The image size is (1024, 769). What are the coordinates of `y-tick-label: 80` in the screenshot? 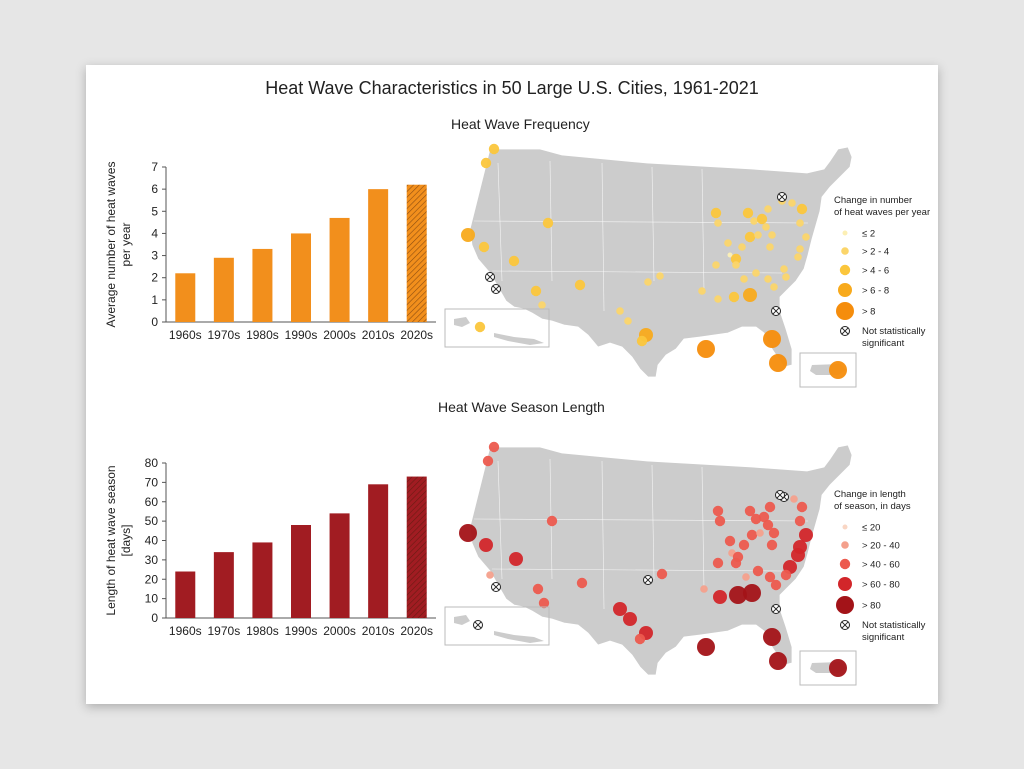 It's located at (152, 463).